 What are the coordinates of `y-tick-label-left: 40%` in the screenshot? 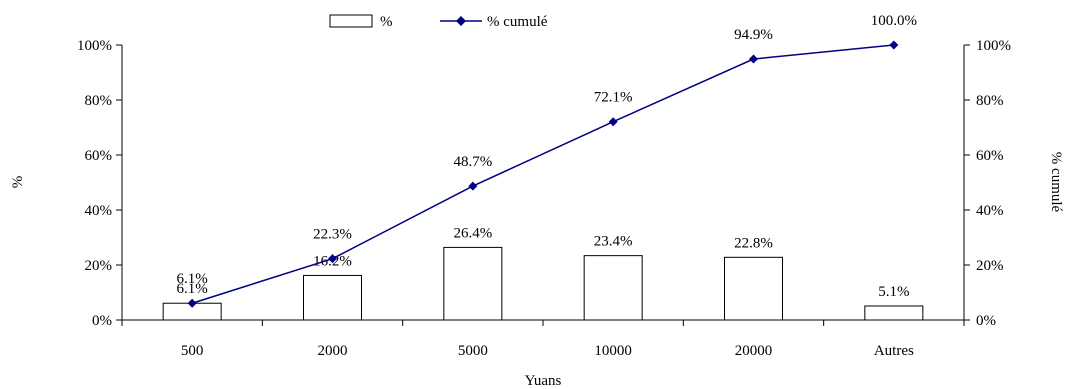 It's located at (99, 211).